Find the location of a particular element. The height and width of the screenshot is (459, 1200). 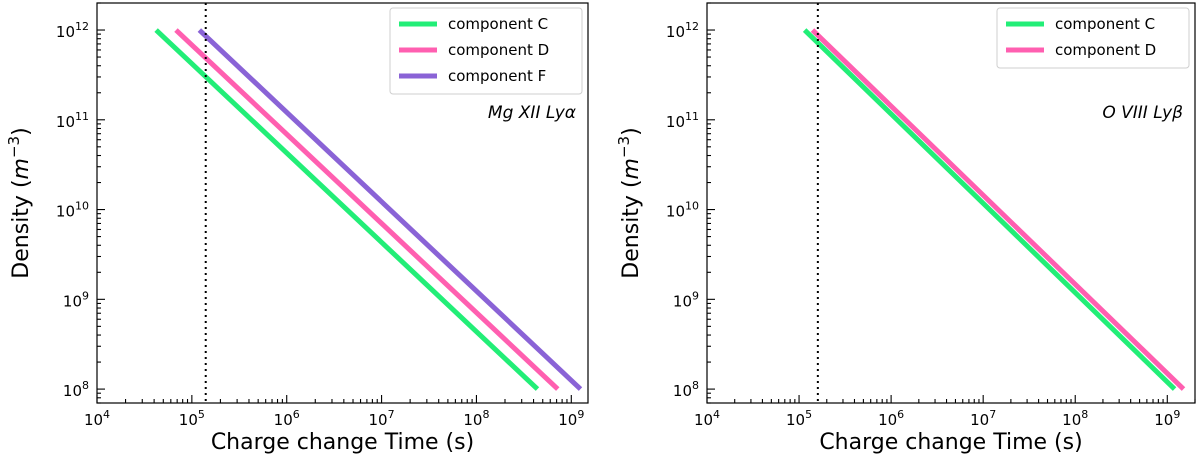

chart-annotation: Mg XII Lyα is located at coordinates (532, 113).